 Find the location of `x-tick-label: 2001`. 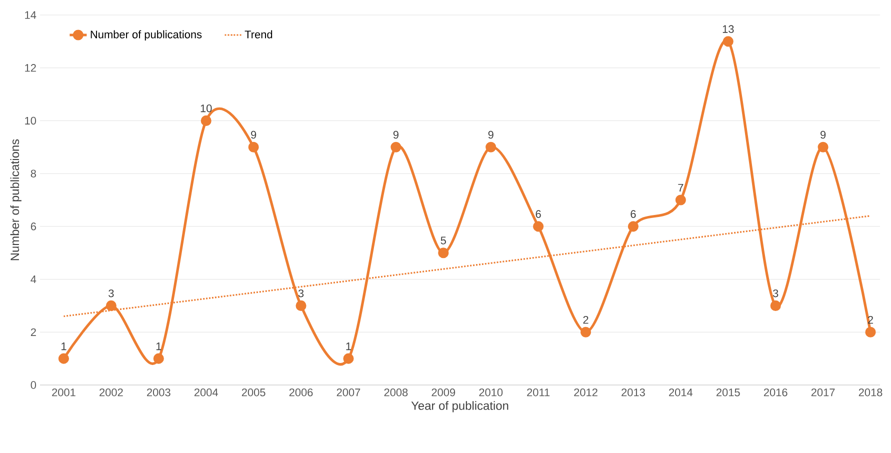

x-tick-label: 2001 is located at coordinates (64, 392).